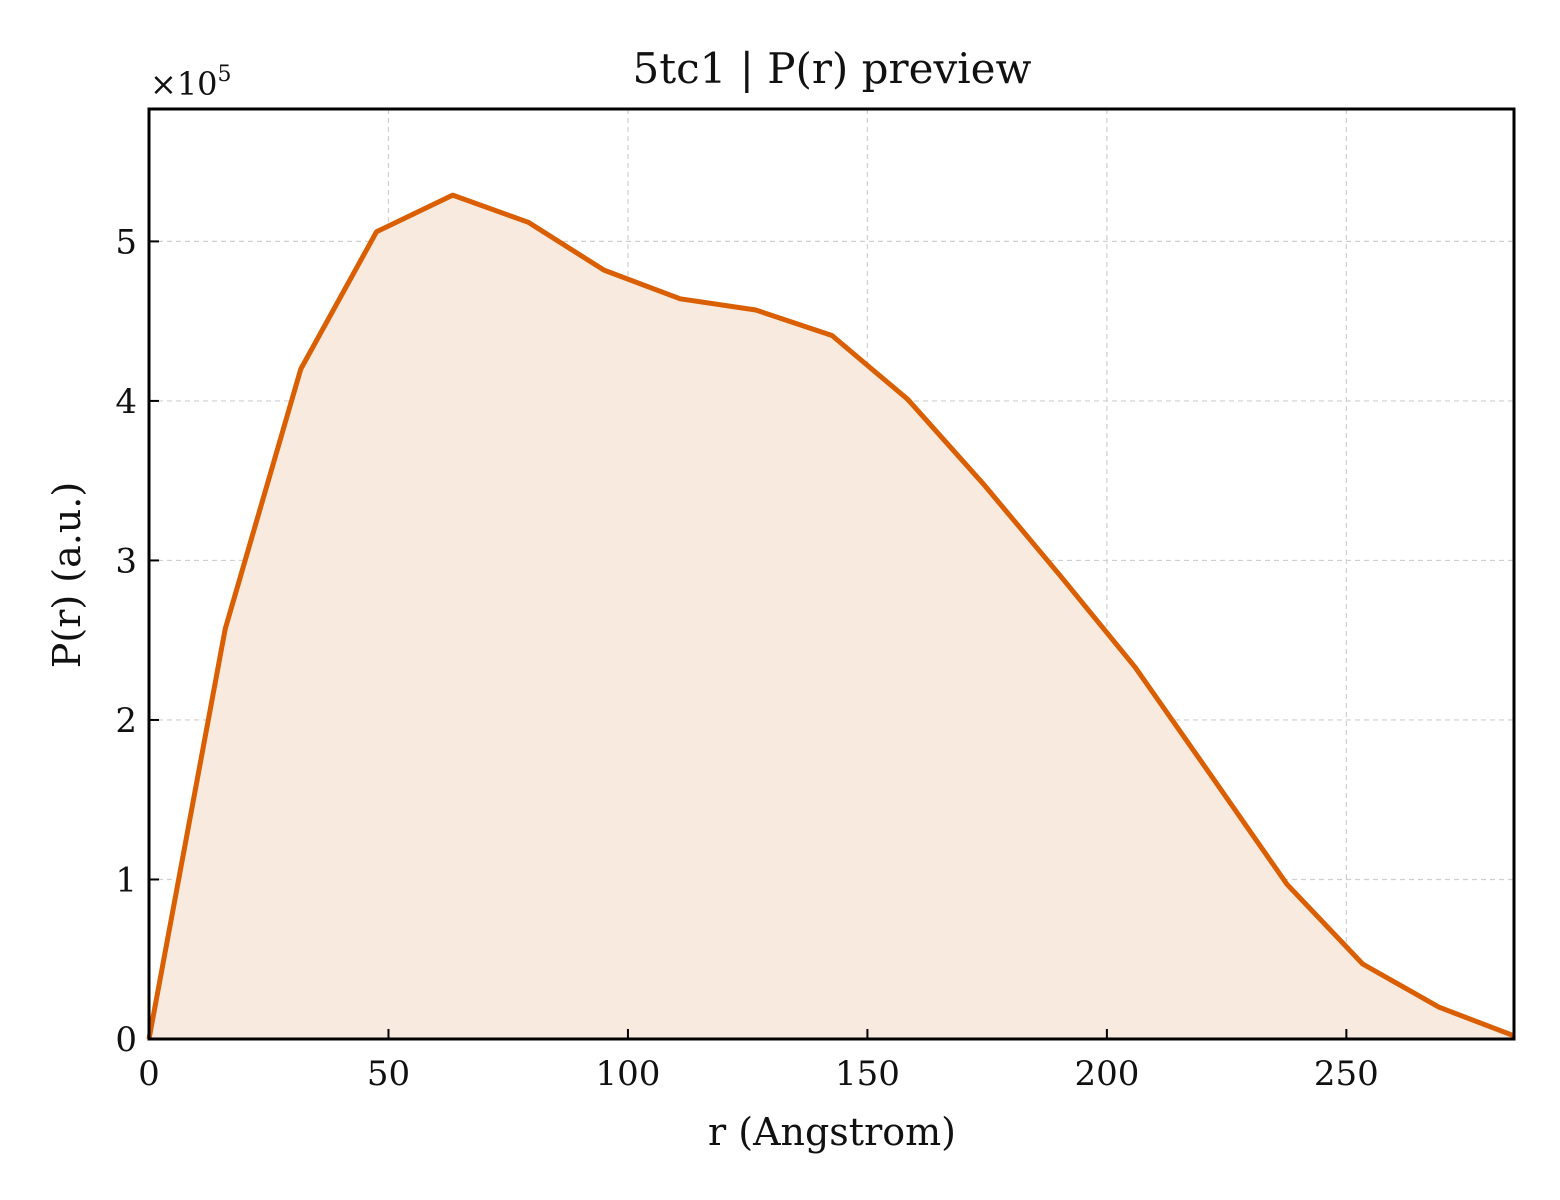 The image size is (1560, 1200). What do you see at coordinates (126, 721) in the screenshot?
I see `y-tick-label: 2` at bounding box center [126, 721].